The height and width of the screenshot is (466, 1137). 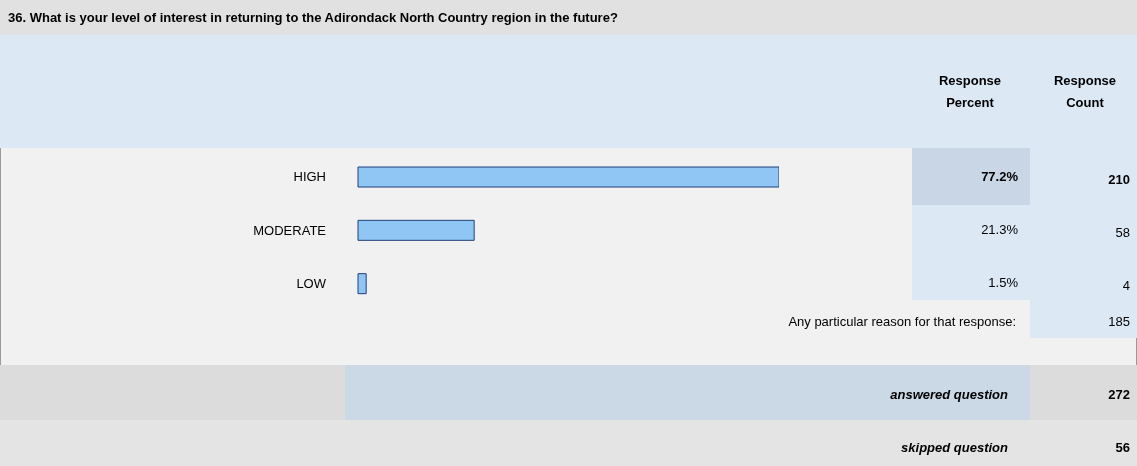 I want to click on text: Response Count, so click(x=1085, y=91).